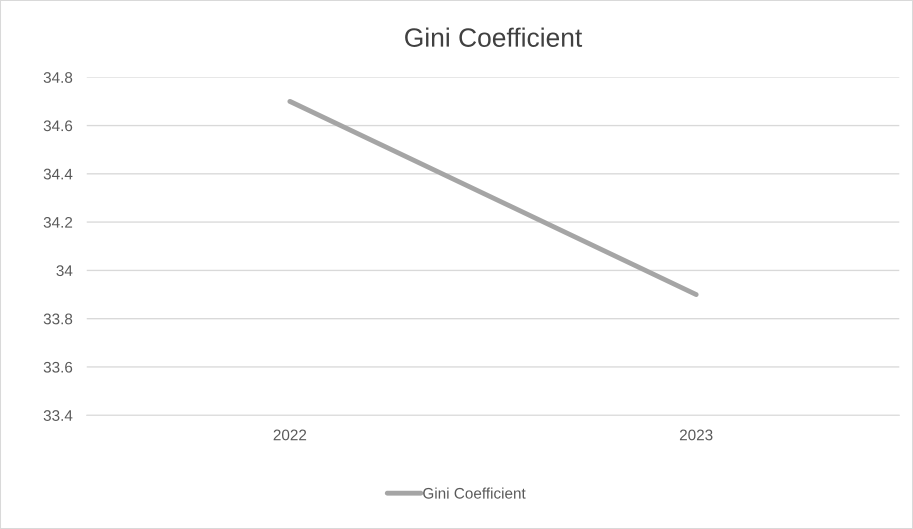  Describe the element at coordinates (58, 174) in the screenshot. I see `y-tick-label: 34.4` at that location.